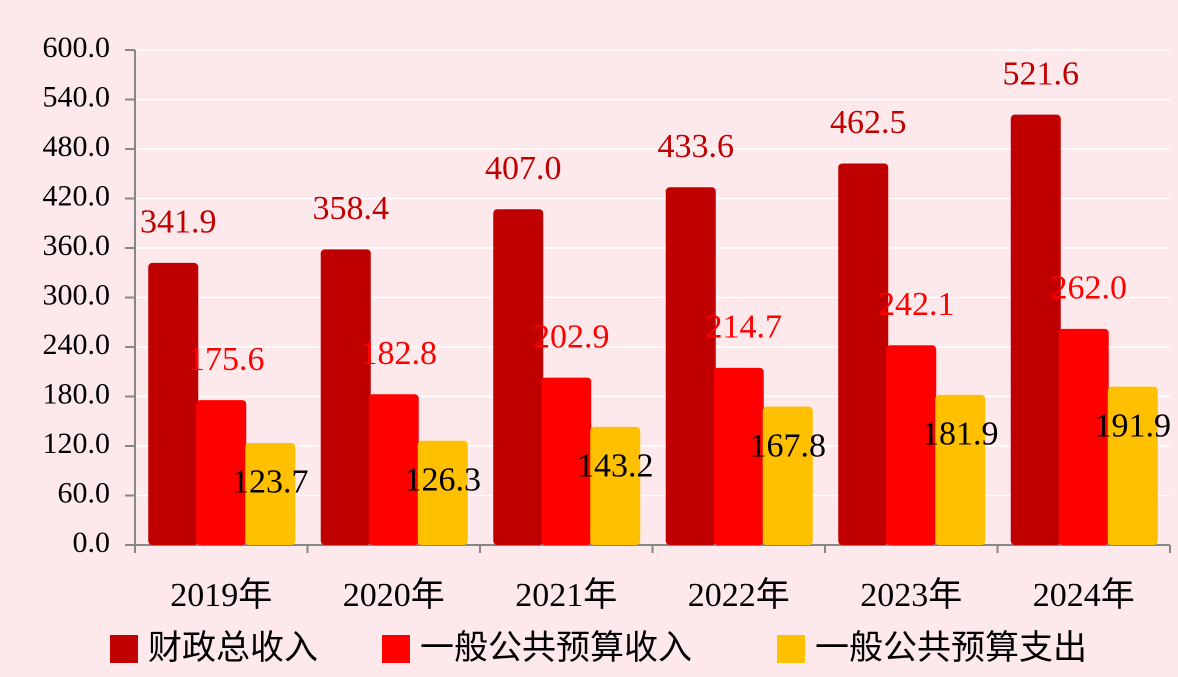 This screenshot has width=1178, height=677. Describe the element at coordinates (77, 294) in the screenshot. I see `y-tick-label: 300.0` at that location.